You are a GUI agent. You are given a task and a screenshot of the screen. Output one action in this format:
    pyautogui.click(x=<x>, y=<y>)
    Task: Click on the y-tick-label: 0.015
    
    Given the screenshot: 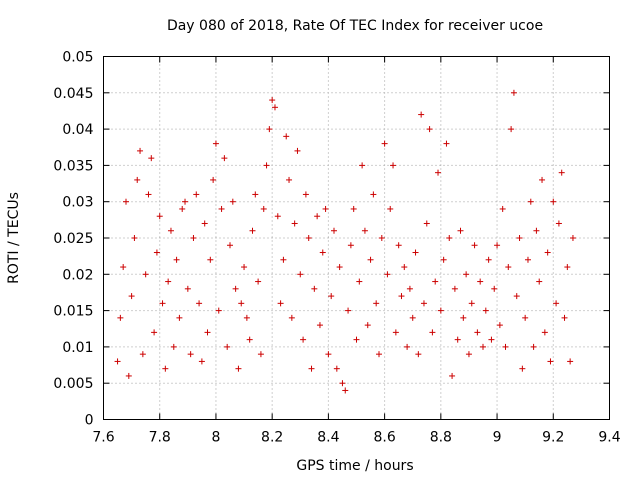 What is the action you would take?
    pyautogui.click(x=73, y=312)
    